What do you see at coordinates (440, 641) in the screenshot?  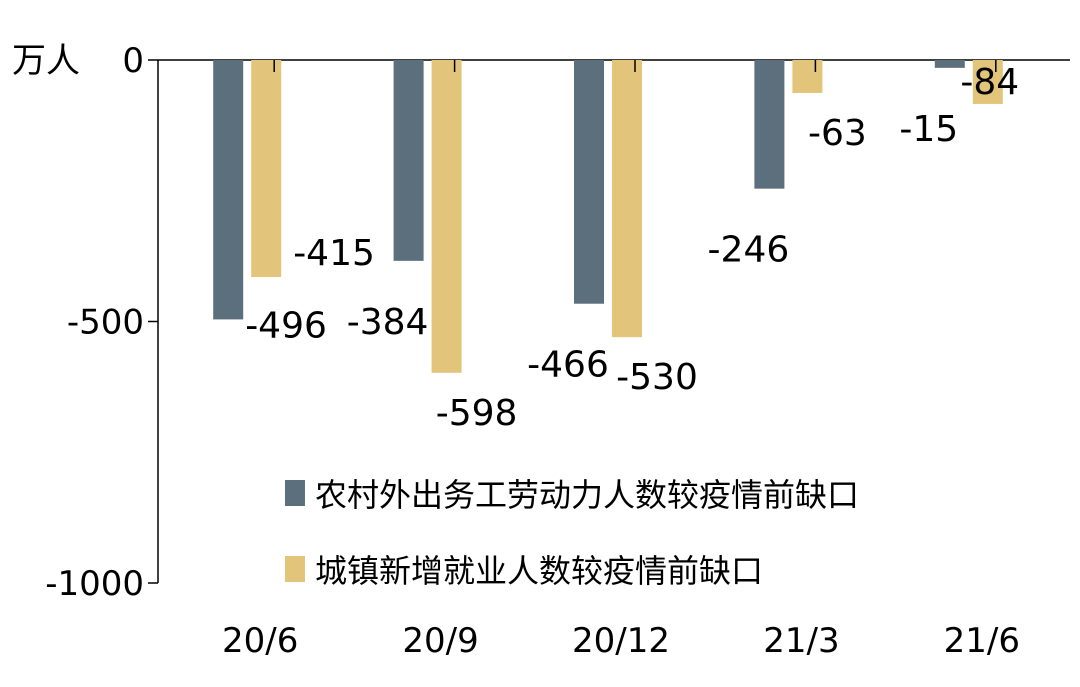 I see `x-tick-label: 20/9` at bounding box center [440, 641].